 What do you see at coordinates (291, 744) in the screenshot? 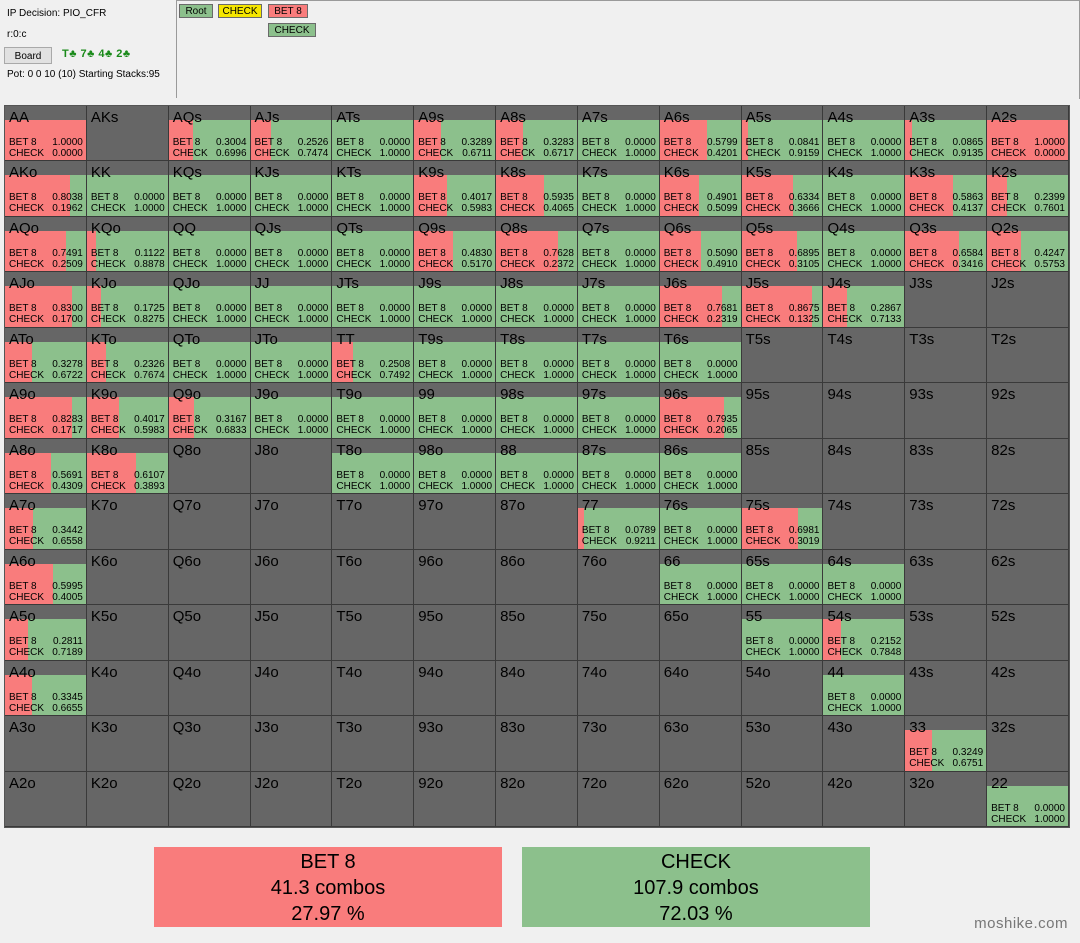
I see `hand-cell-J3o: J3o` at bounding box center [291, 744].